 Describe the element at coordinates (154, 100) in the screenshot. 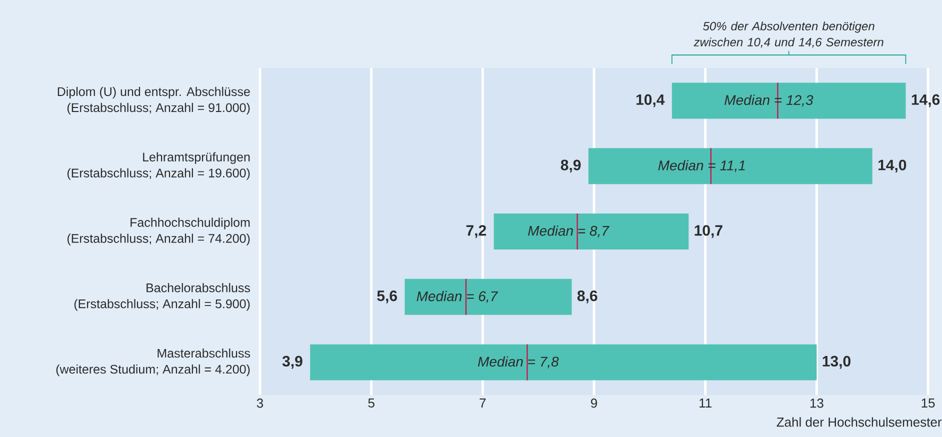

I see `y-tick-label: Diplom (U) und entspr. Abschlüsse (Erstabschluss; Anzahl = 91.000)` at that location.